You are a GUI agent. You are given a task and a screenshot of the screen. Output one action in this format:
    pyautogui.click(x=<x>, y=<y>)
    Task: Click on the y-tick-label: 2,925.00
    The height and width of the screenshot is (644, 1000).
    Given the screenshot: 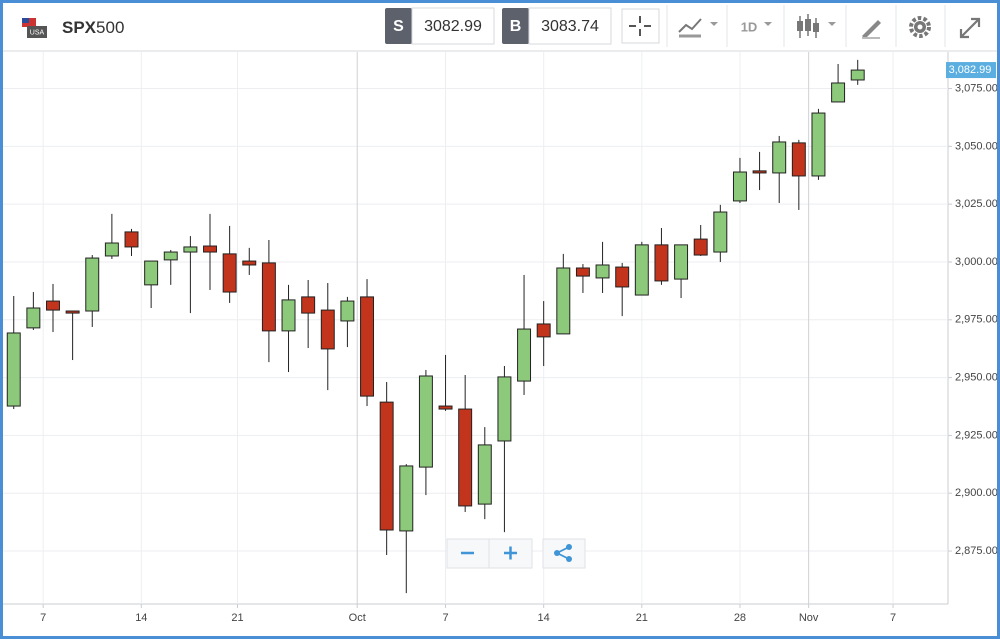 What is the action you would take?
    pyautogui.click(x=976, y=435)
    